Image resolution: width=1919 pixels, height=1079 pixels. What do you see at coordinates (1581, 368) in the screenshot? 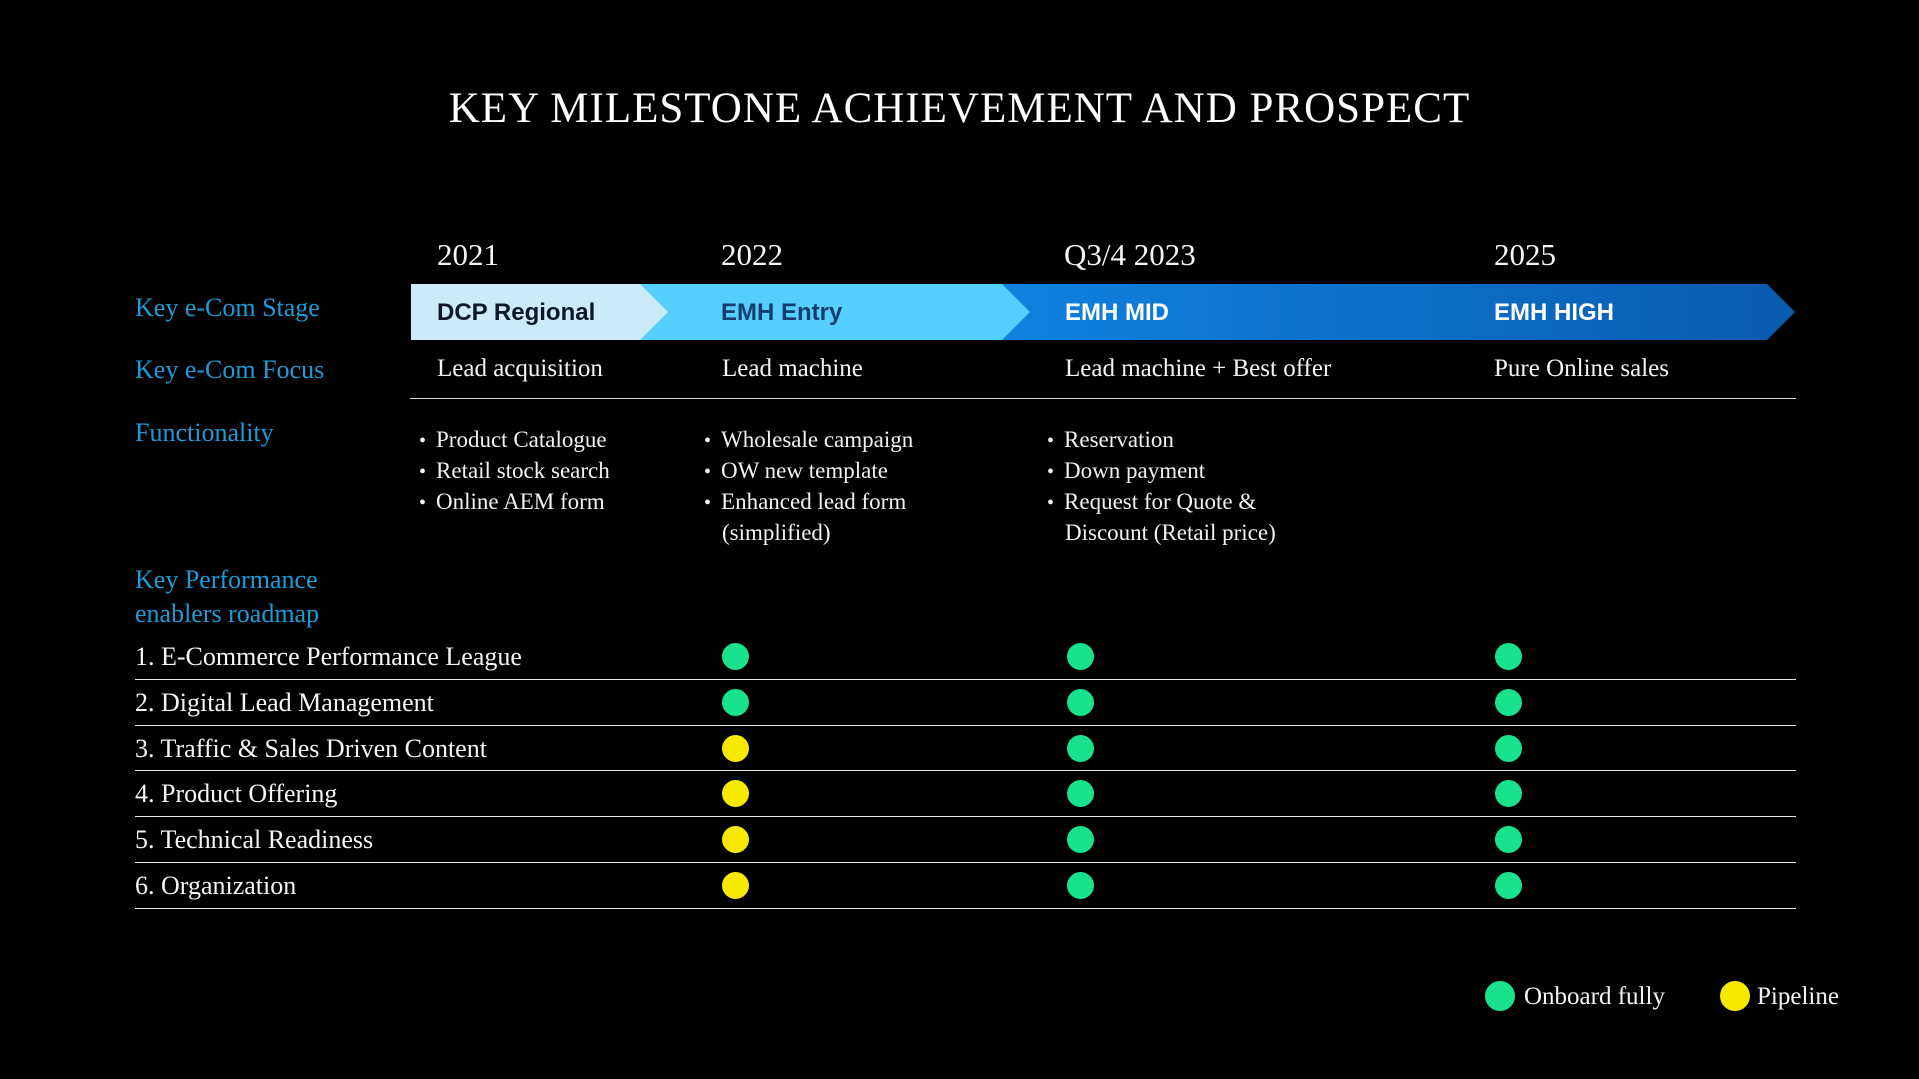
I see `focus-cell-2025: Pure Online sales` at bounding box center [1581, 368].